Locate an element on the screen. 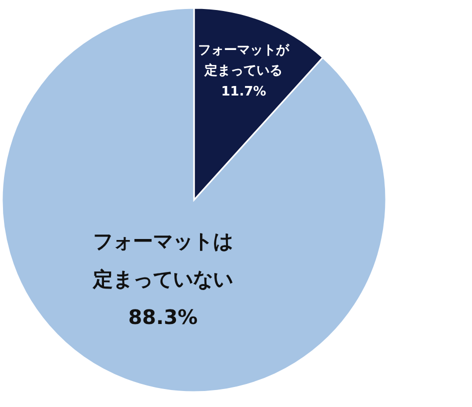 The image size is (472, 407). data-label: 11.7% is located at coordinates (243, 92).